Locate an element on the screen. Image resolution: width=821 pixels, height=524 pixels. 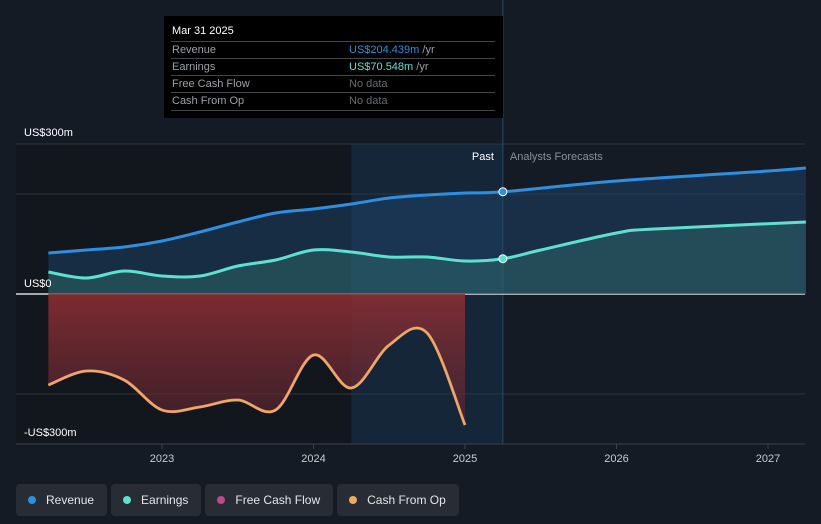
tooltip-value: US$204.439m is located at coordinates (384, 50).